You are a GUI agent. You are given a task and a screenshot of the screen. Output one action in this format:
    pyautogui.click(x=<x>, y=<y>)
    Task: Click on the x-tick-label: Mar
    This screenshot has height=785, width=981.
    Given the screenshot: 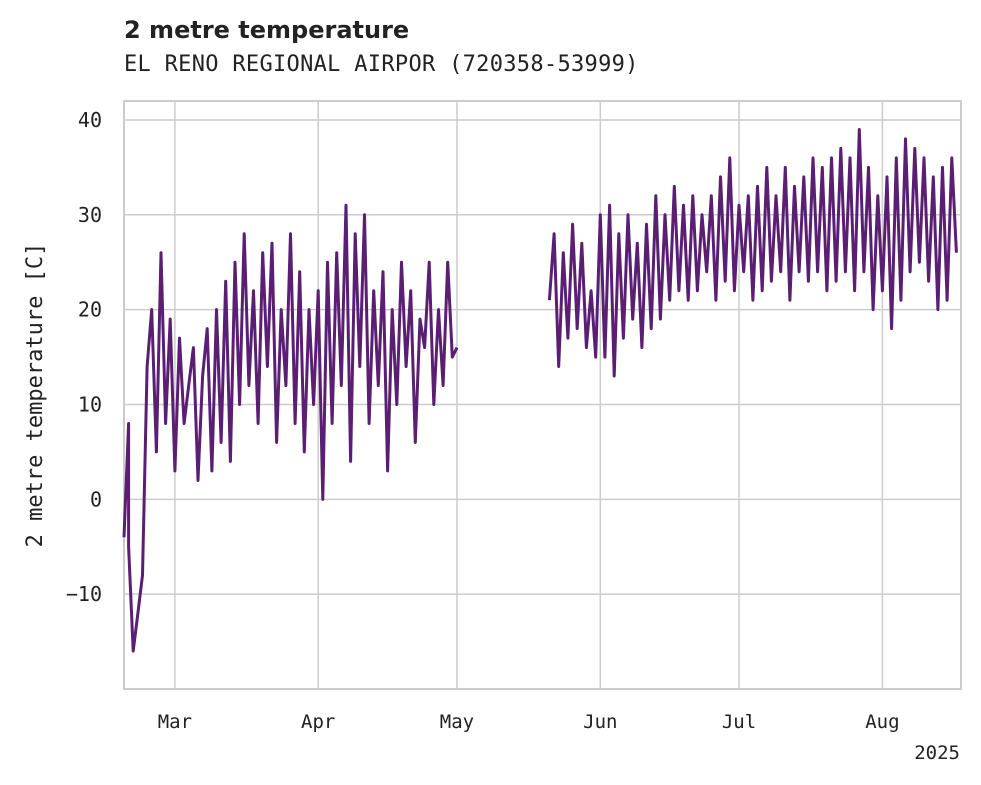 What is the action you would take?
    pyautogui.click(x=175, y=722)
    